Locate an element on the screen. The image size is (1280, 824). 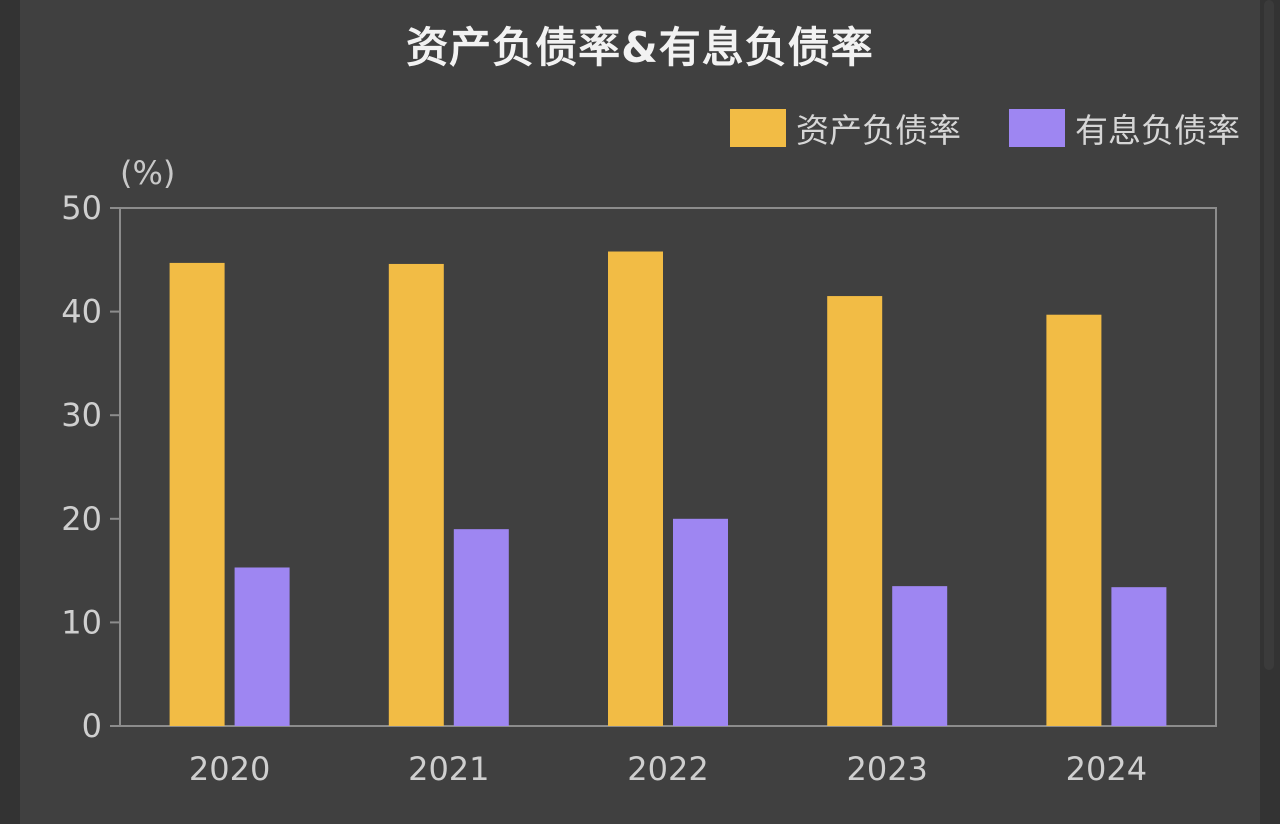
x-tick-label-2021: 2021 is located at coordinates (448, 769).